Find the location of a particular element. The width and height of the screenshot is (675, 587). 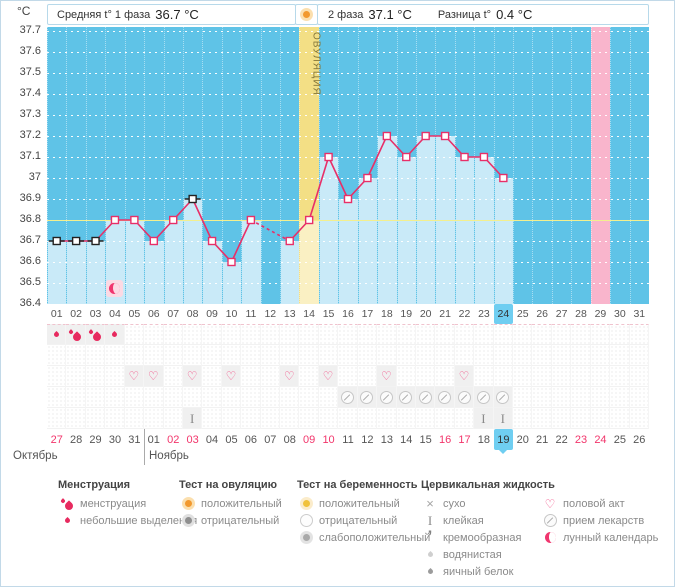

date-cell-28: 28 is located at coordinates (76, 439).